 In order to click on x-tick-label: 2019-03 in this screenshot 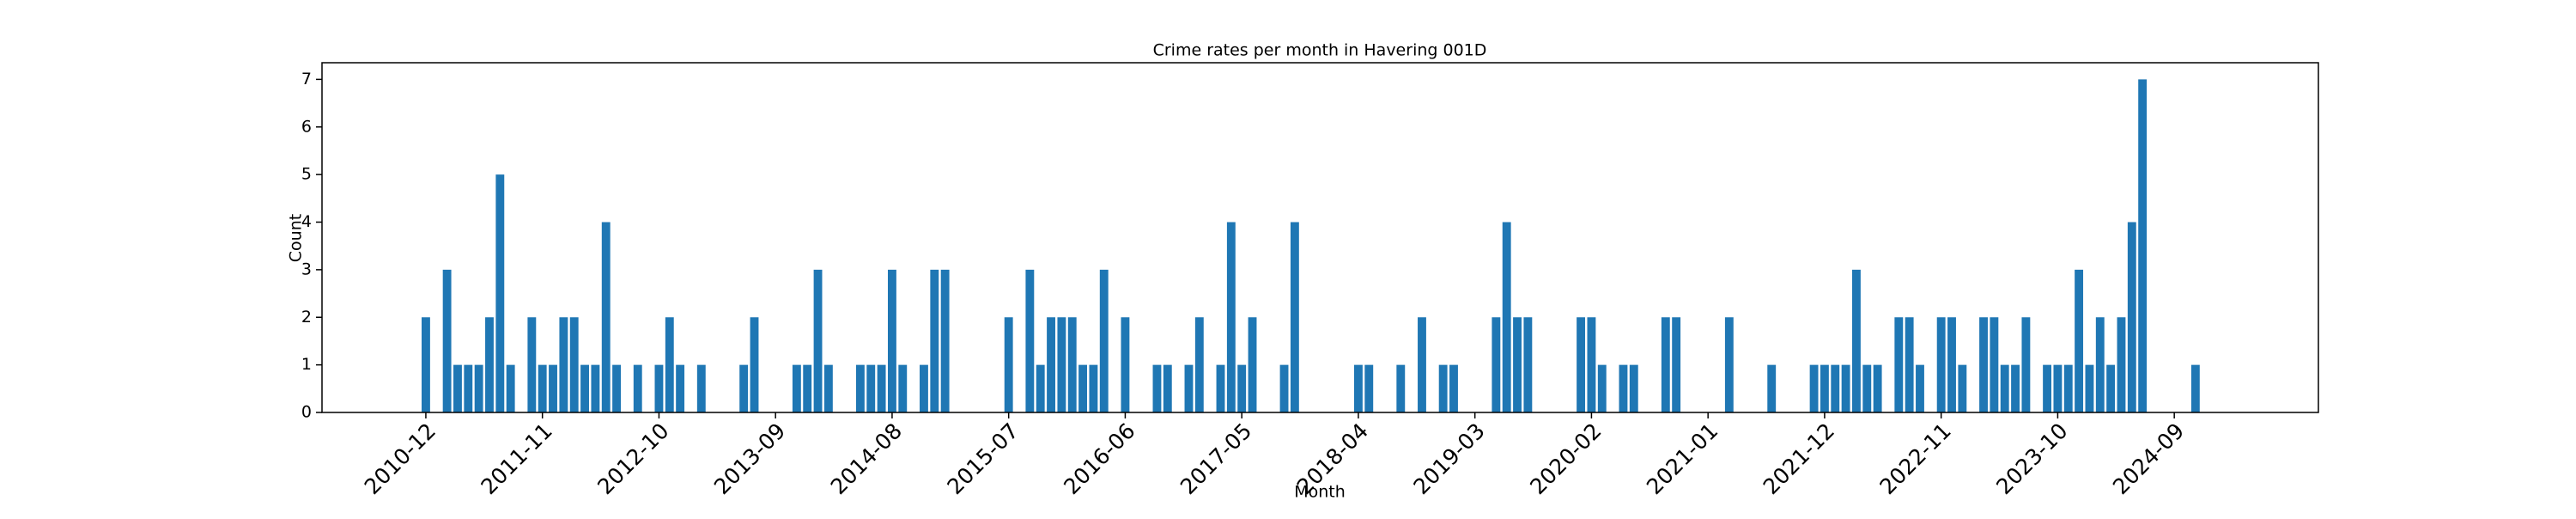, I will do `click(1448, 458)`.